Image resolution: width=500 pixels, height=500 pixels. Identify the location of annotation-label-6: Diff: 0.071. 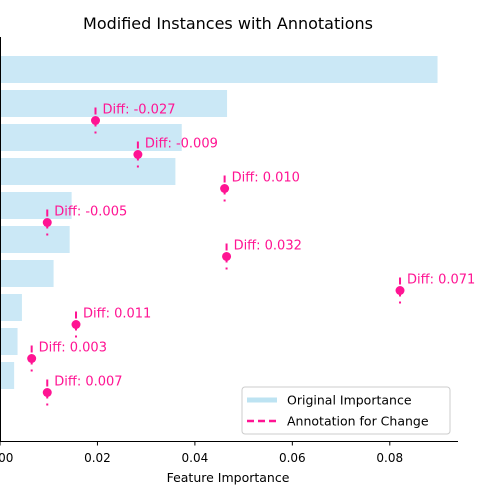
(441, 280).